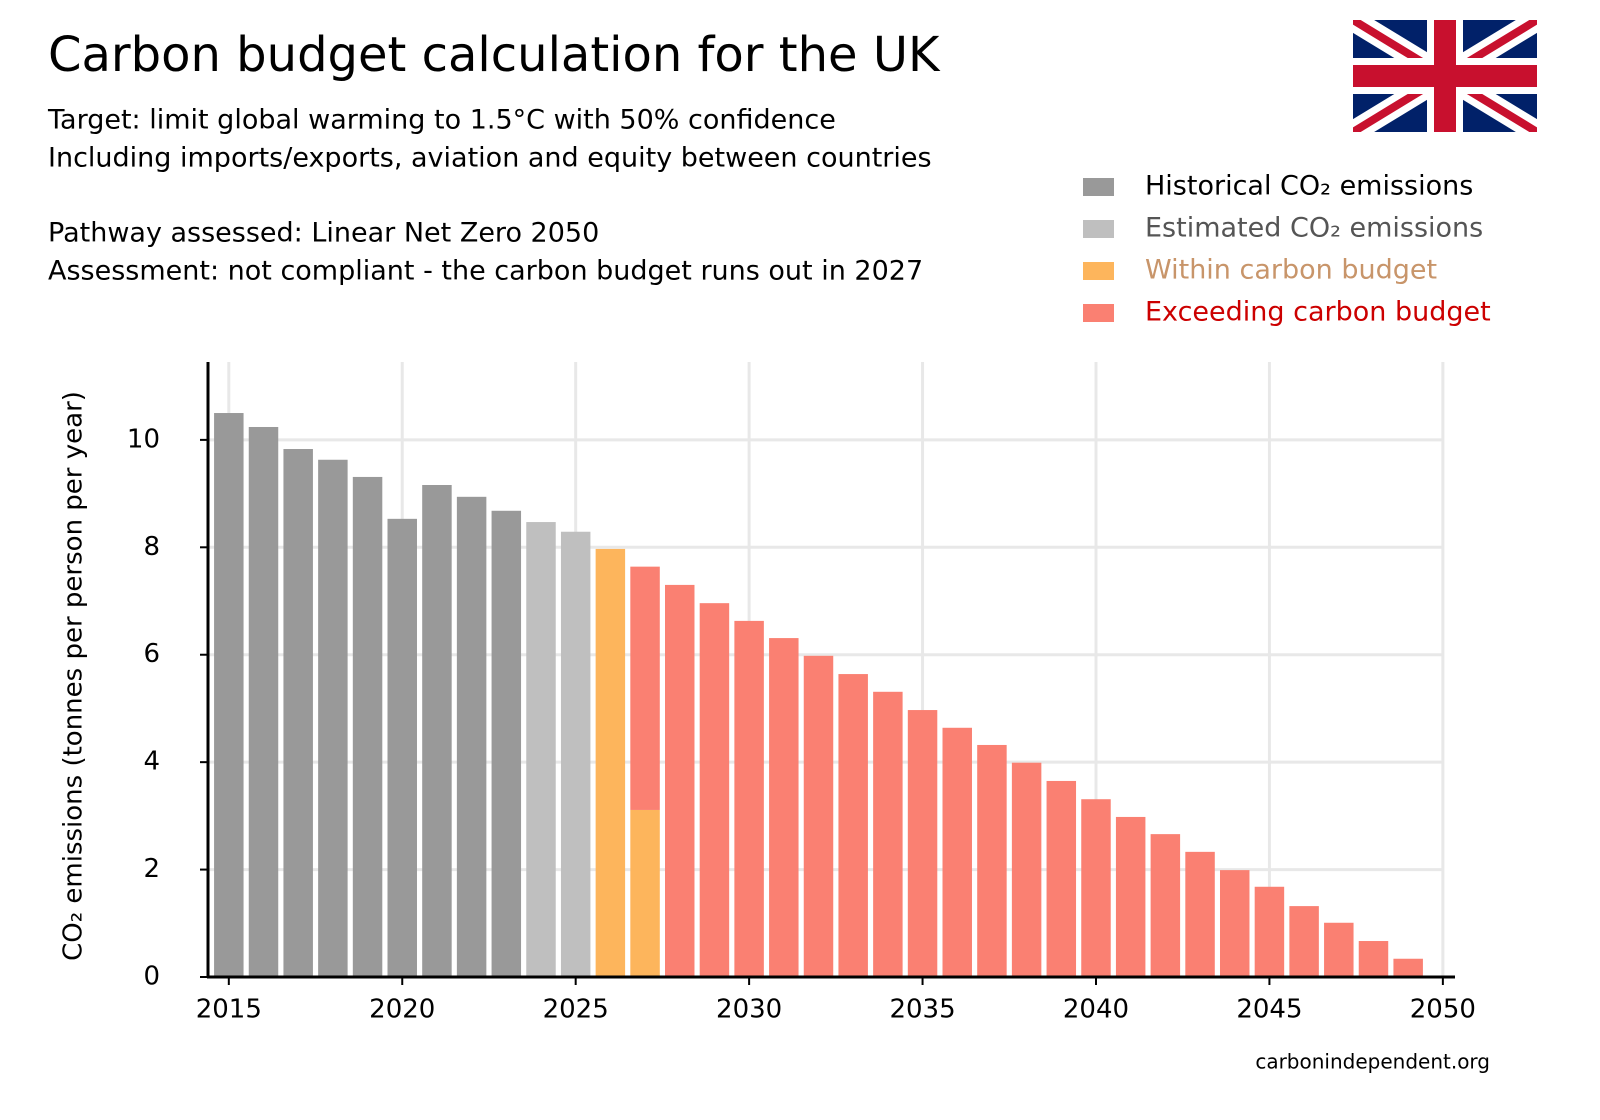  I want to click on flag, so click(1445, 76).